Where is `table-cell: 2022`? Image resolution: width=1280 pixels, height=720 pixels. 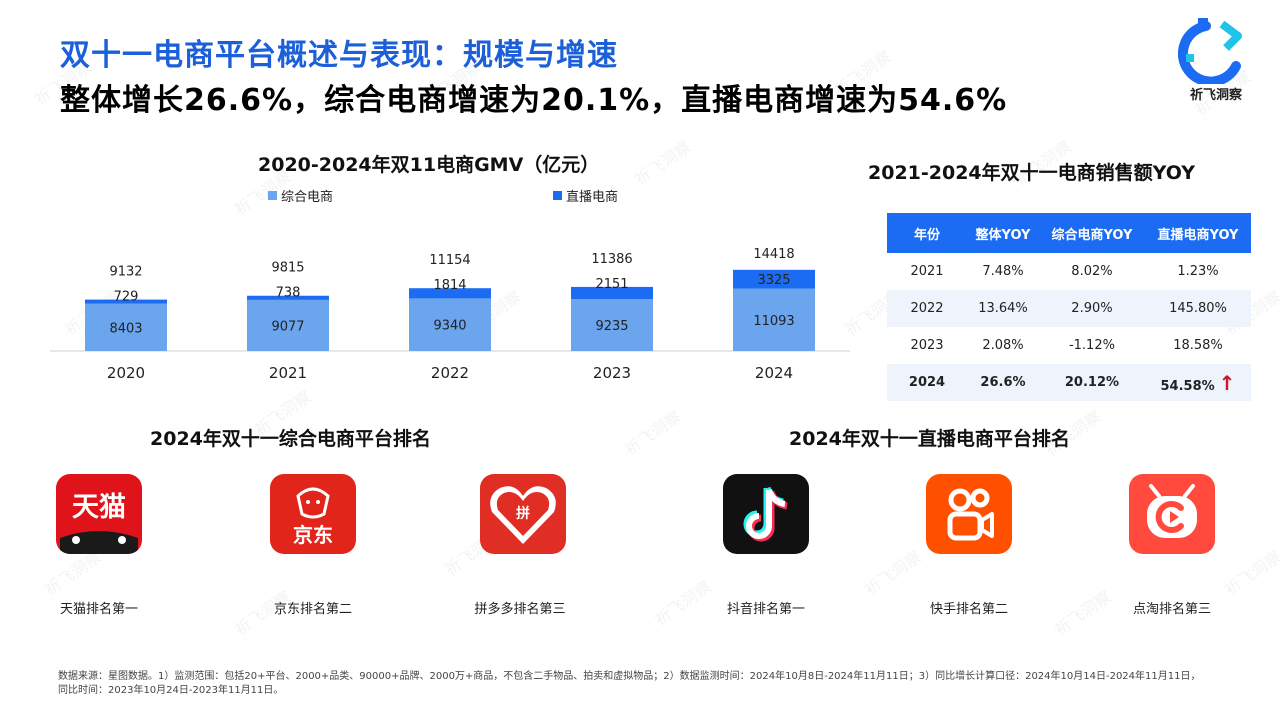
table-cell: 2022 is located at coordinates (927, 308).